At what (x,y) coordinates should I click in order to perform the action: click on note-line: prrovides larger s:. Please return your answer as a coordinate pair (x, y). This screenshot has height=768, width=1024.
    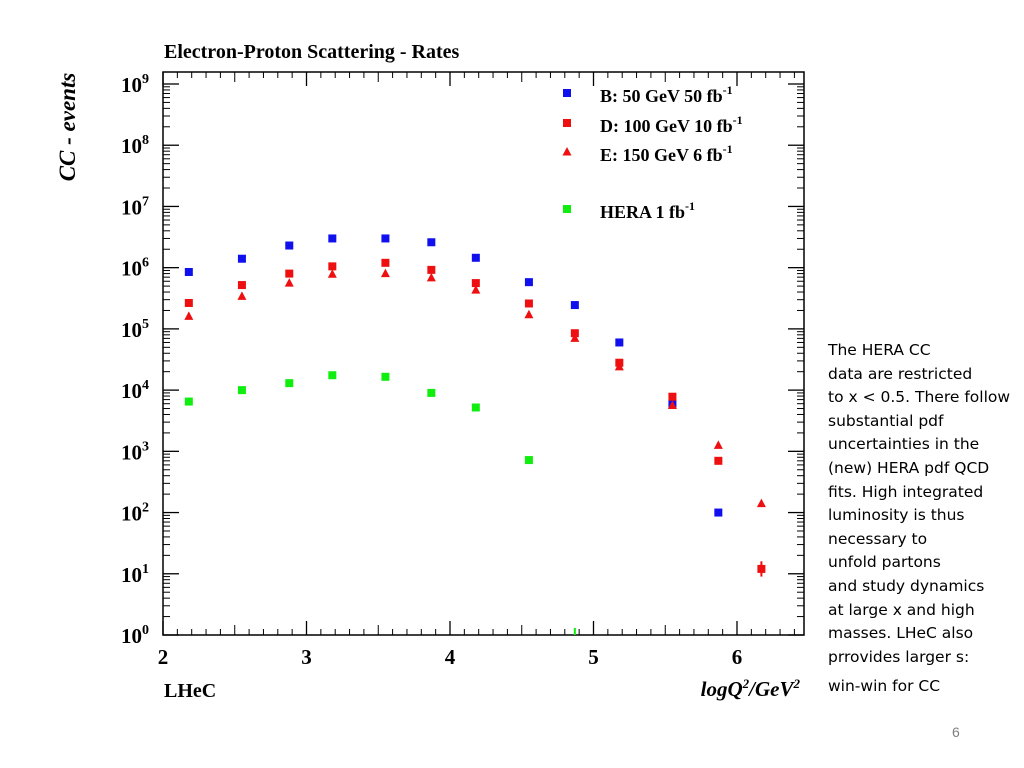
    Looking at the image, I should click on (899, 656).